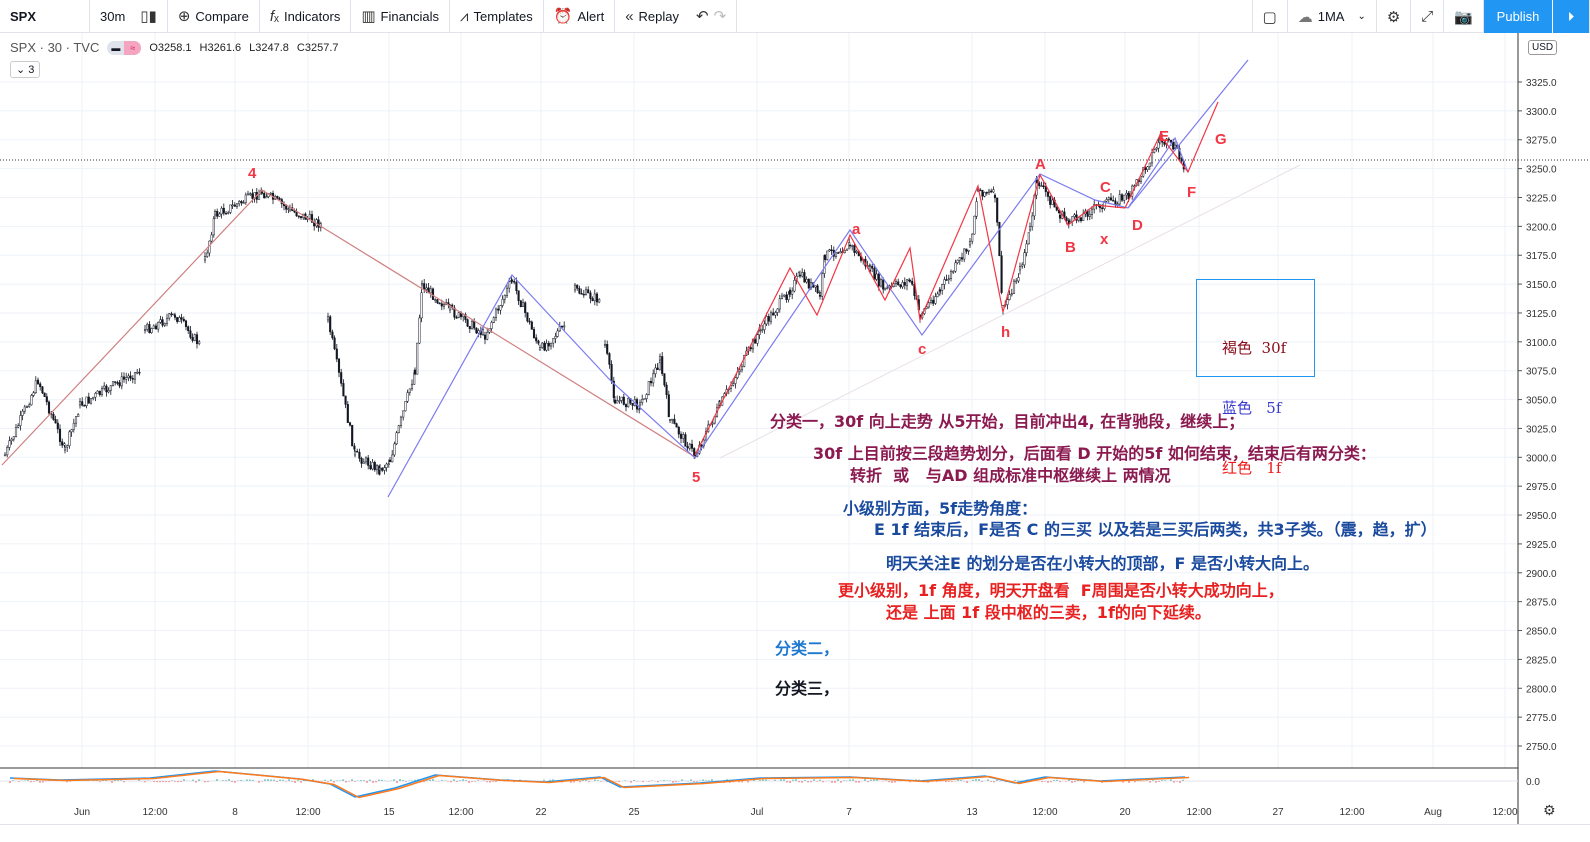 Image resolution: width=1590 pixels, height=842 pixels. What do you see at coordinates (1394, 16) in the screenshot?
I see `settings-button: ⚙` at bounding box center [1394, 16].